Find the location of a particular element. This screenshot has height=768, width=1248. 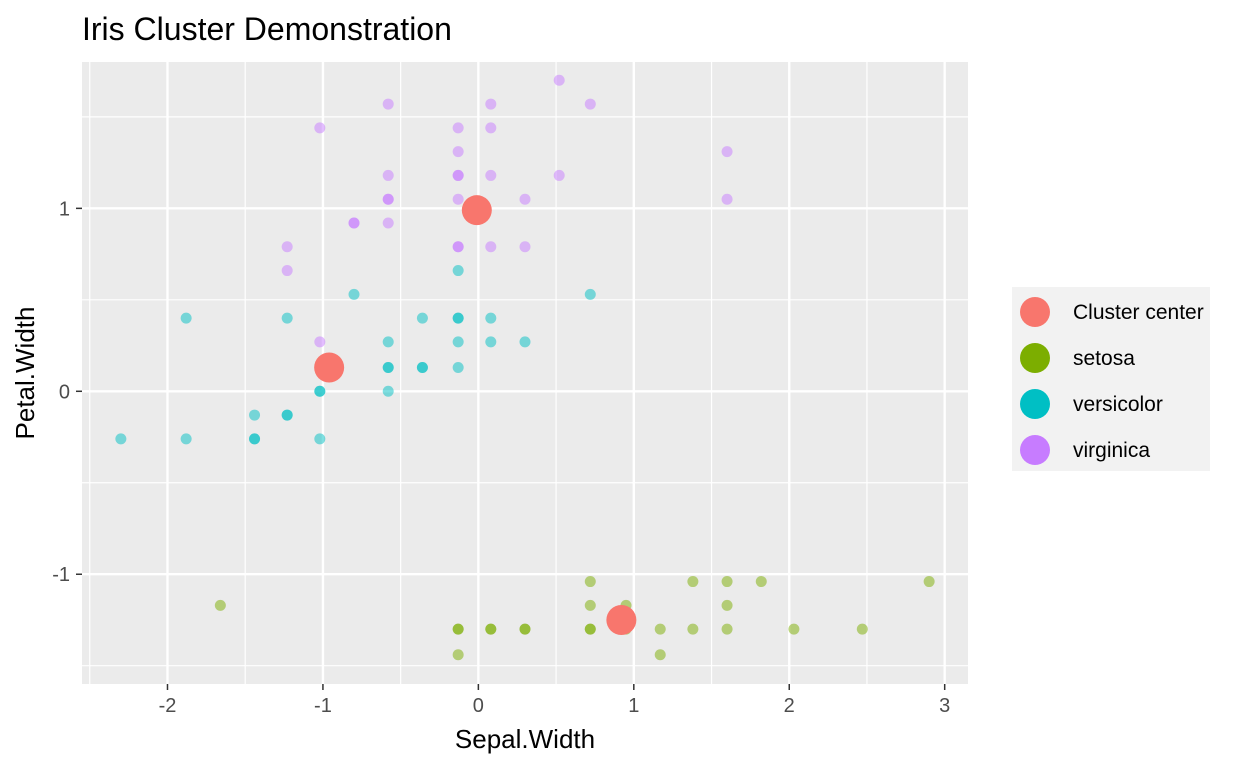

legend-label: setosa is located at coordinates (1104, 358).